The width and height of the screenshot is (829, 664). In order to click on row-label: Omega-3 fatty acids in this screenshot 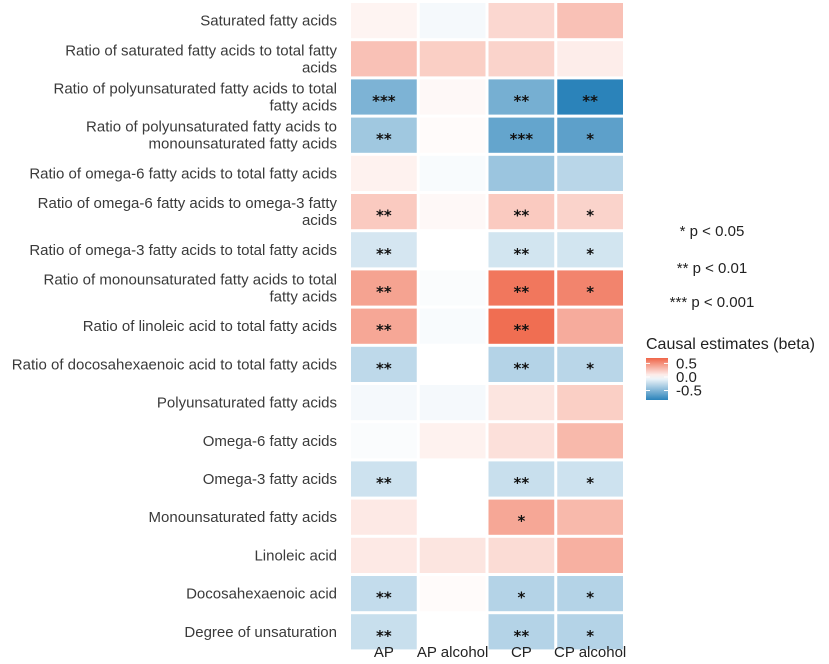, I will do `click(270, 479)`.